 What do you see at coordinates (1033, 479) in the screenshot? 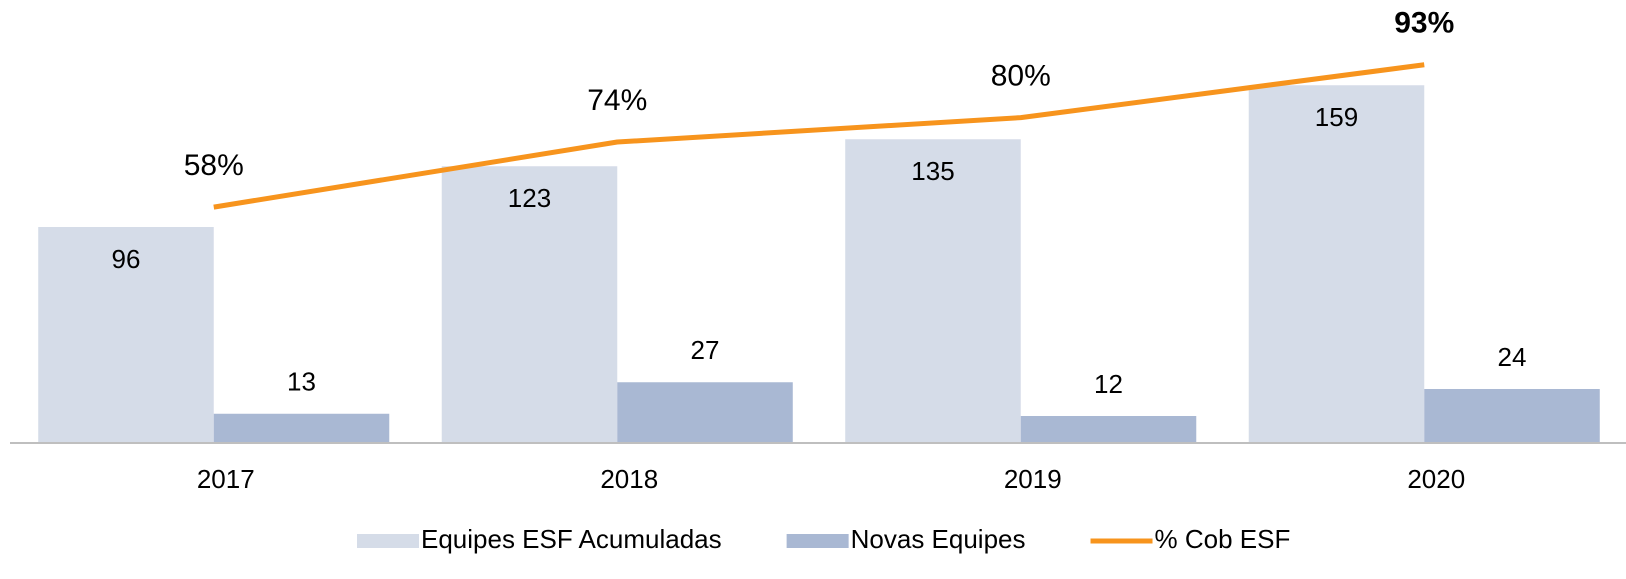
I see `x-tick-label: 2019` at bounding box center [1033, 479].